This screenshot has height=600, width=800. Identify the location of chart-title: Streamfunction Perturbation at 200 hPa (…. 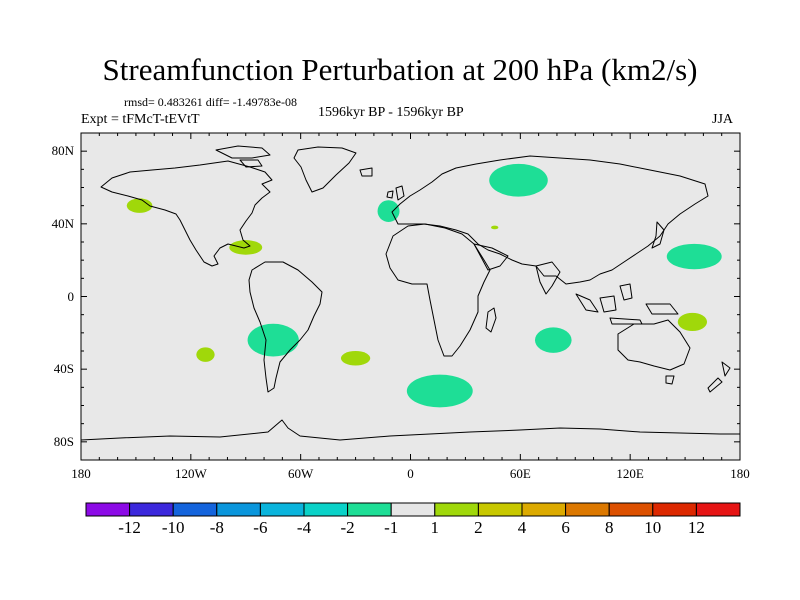
(400, 69).